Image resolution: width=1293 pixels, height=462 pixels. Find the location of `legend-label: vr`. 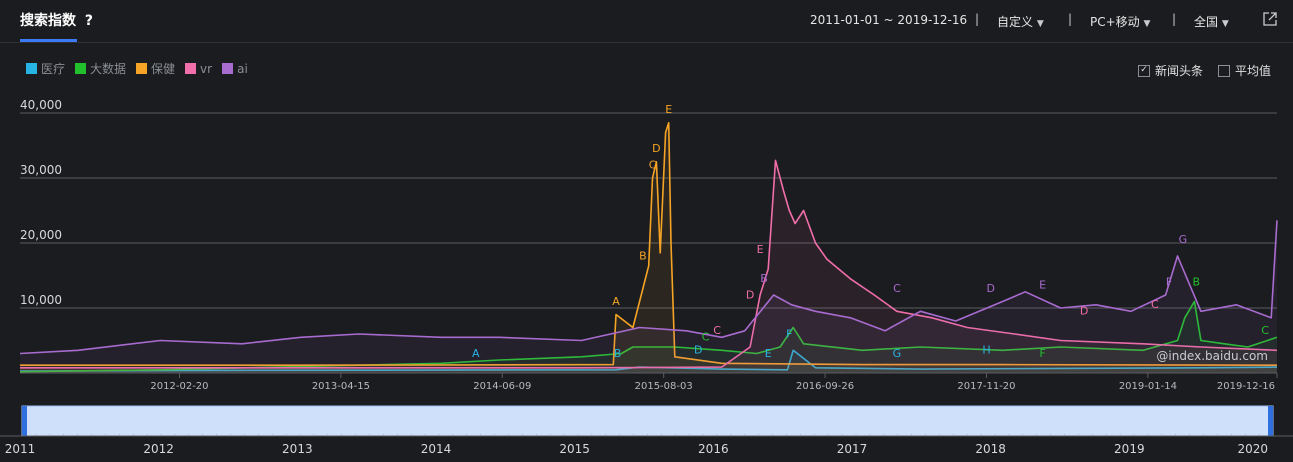

legend-label: vr is located at coordinates (206, 68).